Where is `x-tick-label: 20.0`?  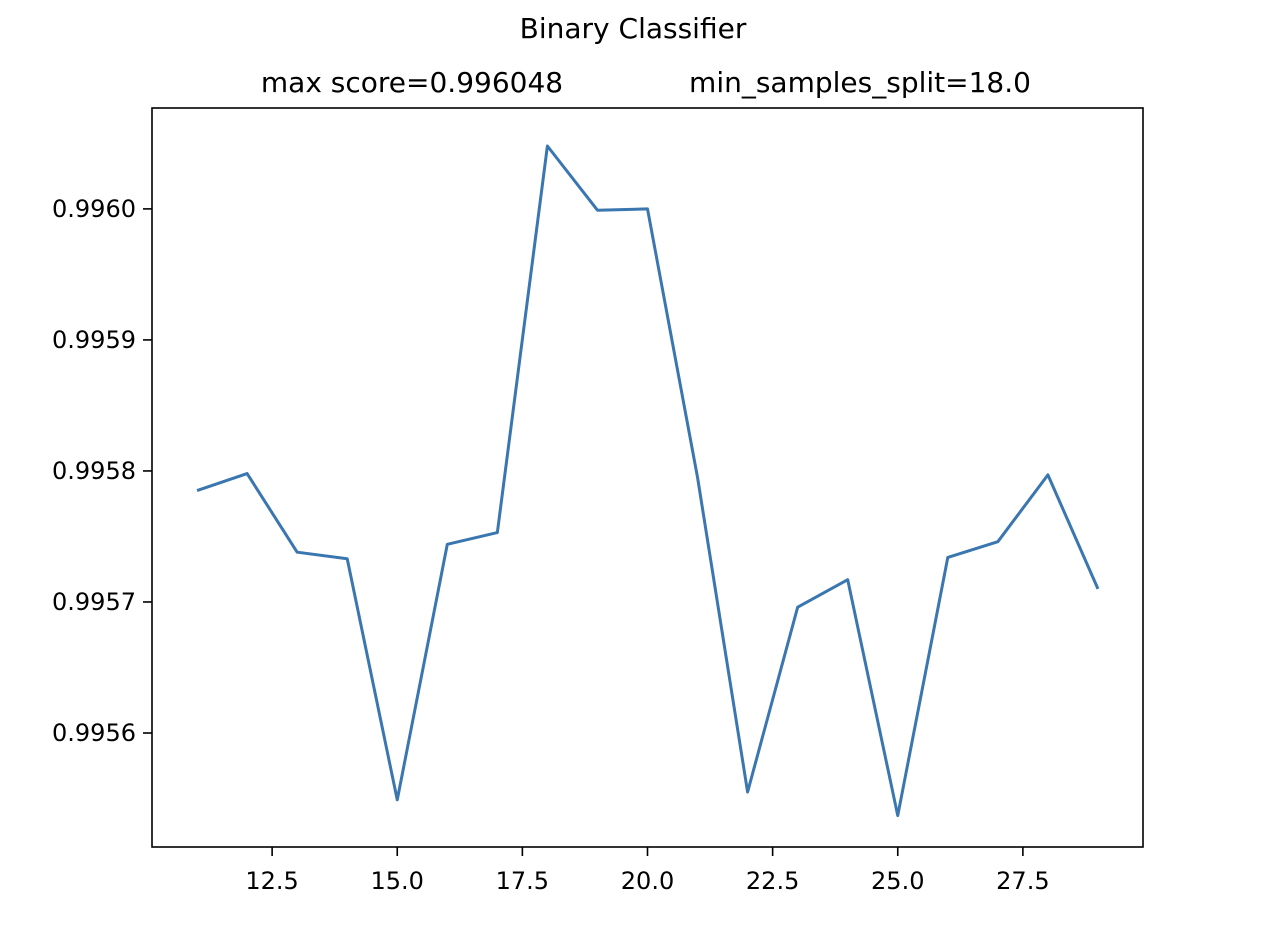
x-tick-label: 20.0 is located at coordinates (647, 881).